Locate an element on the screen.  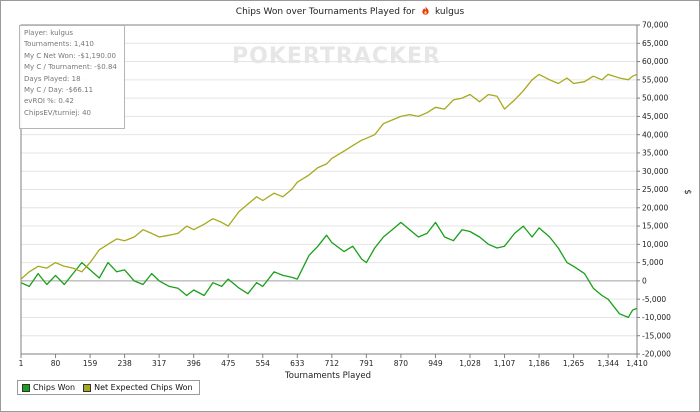
stats-row: Days Played: 18 is located at coordinates (52, 78).